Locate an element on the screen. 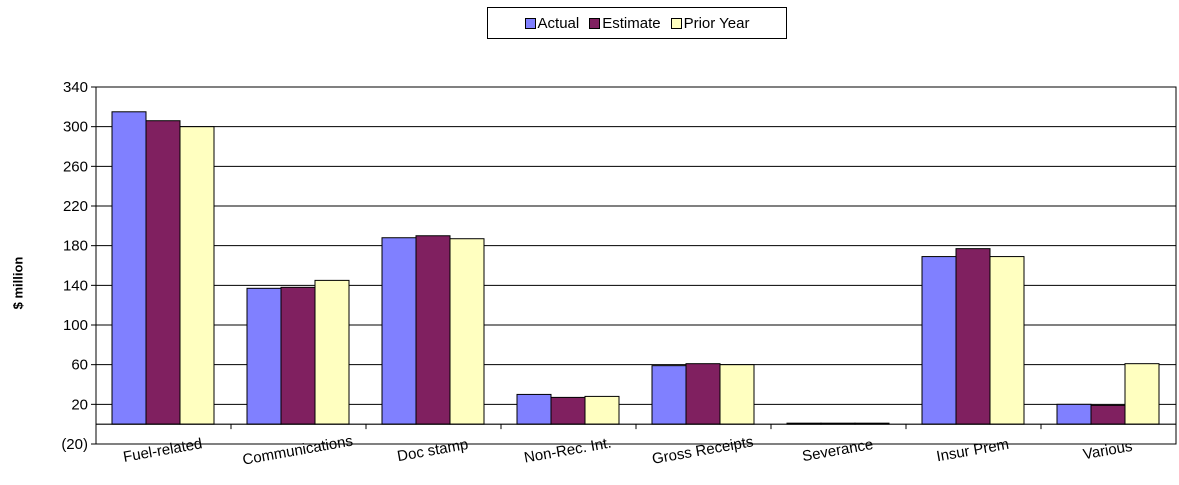 Image resolution: width=1179 pixels, height=485 pixels. y-tick-label: 340 is located at coordinates (75, 87).